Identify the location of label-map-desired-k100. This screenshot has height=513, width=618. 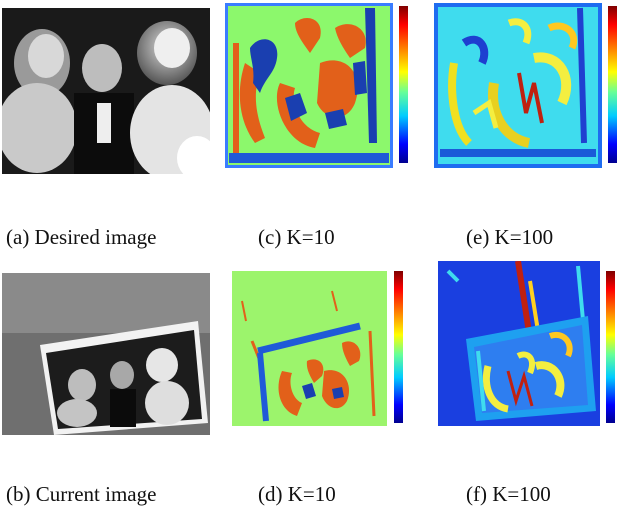
(518, 85).